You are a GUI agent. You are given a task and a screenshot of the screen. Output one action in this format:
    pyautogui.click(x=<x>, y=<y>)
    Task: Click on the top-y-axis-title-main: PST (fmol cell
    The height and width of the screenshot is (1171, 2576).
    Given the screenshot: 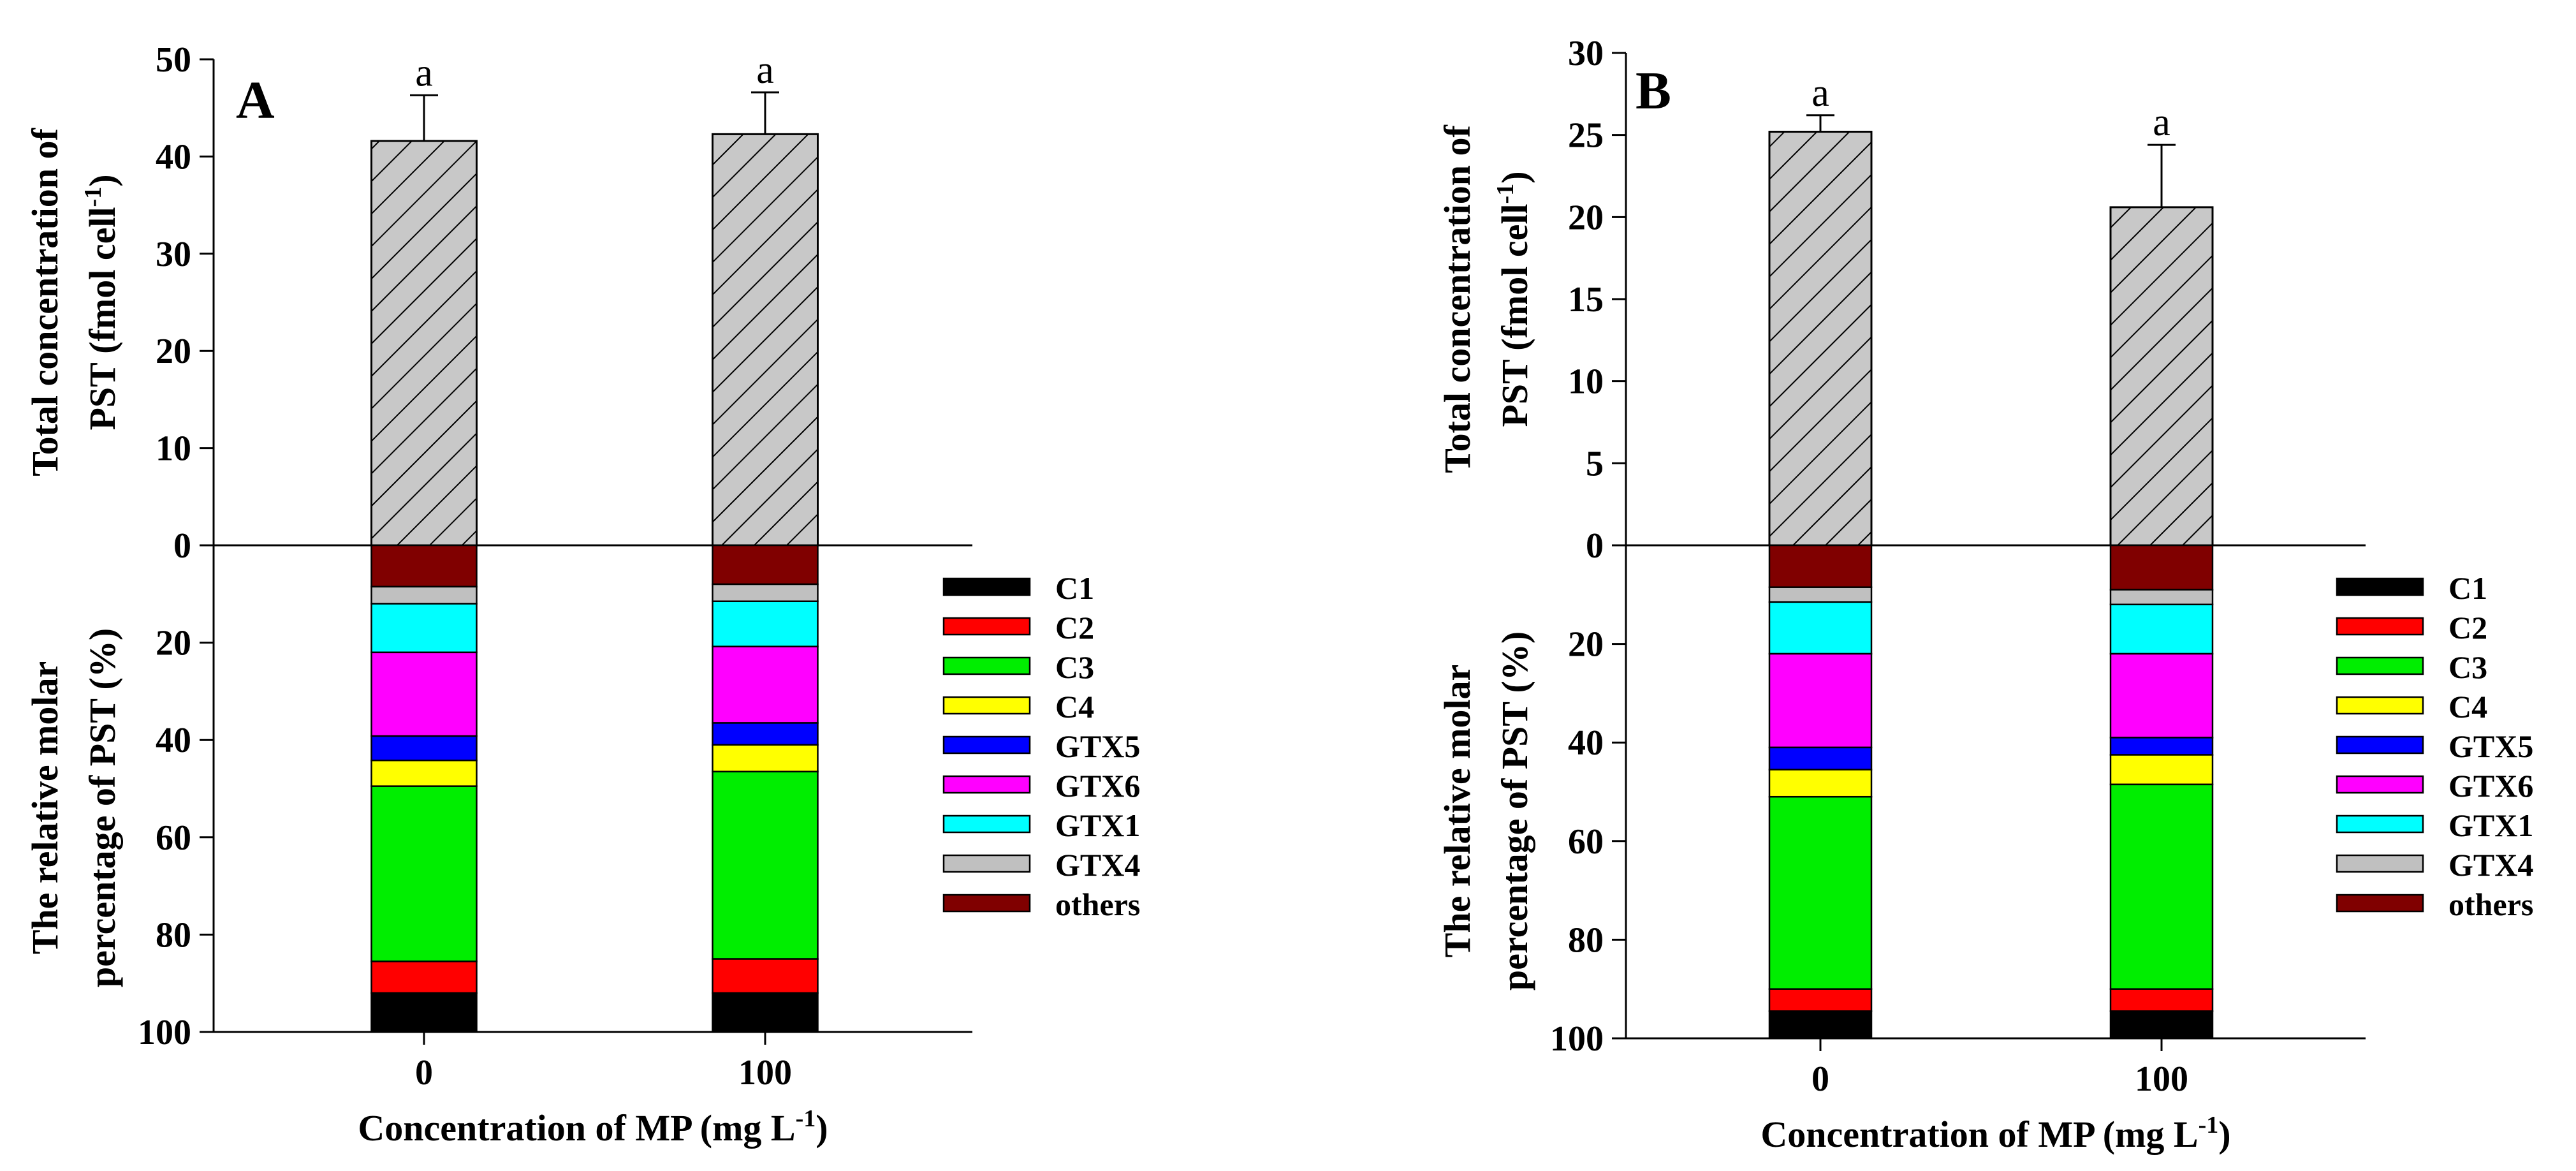 What is the action you would take?
    pyautogui.click(x=1515, y=315)
    